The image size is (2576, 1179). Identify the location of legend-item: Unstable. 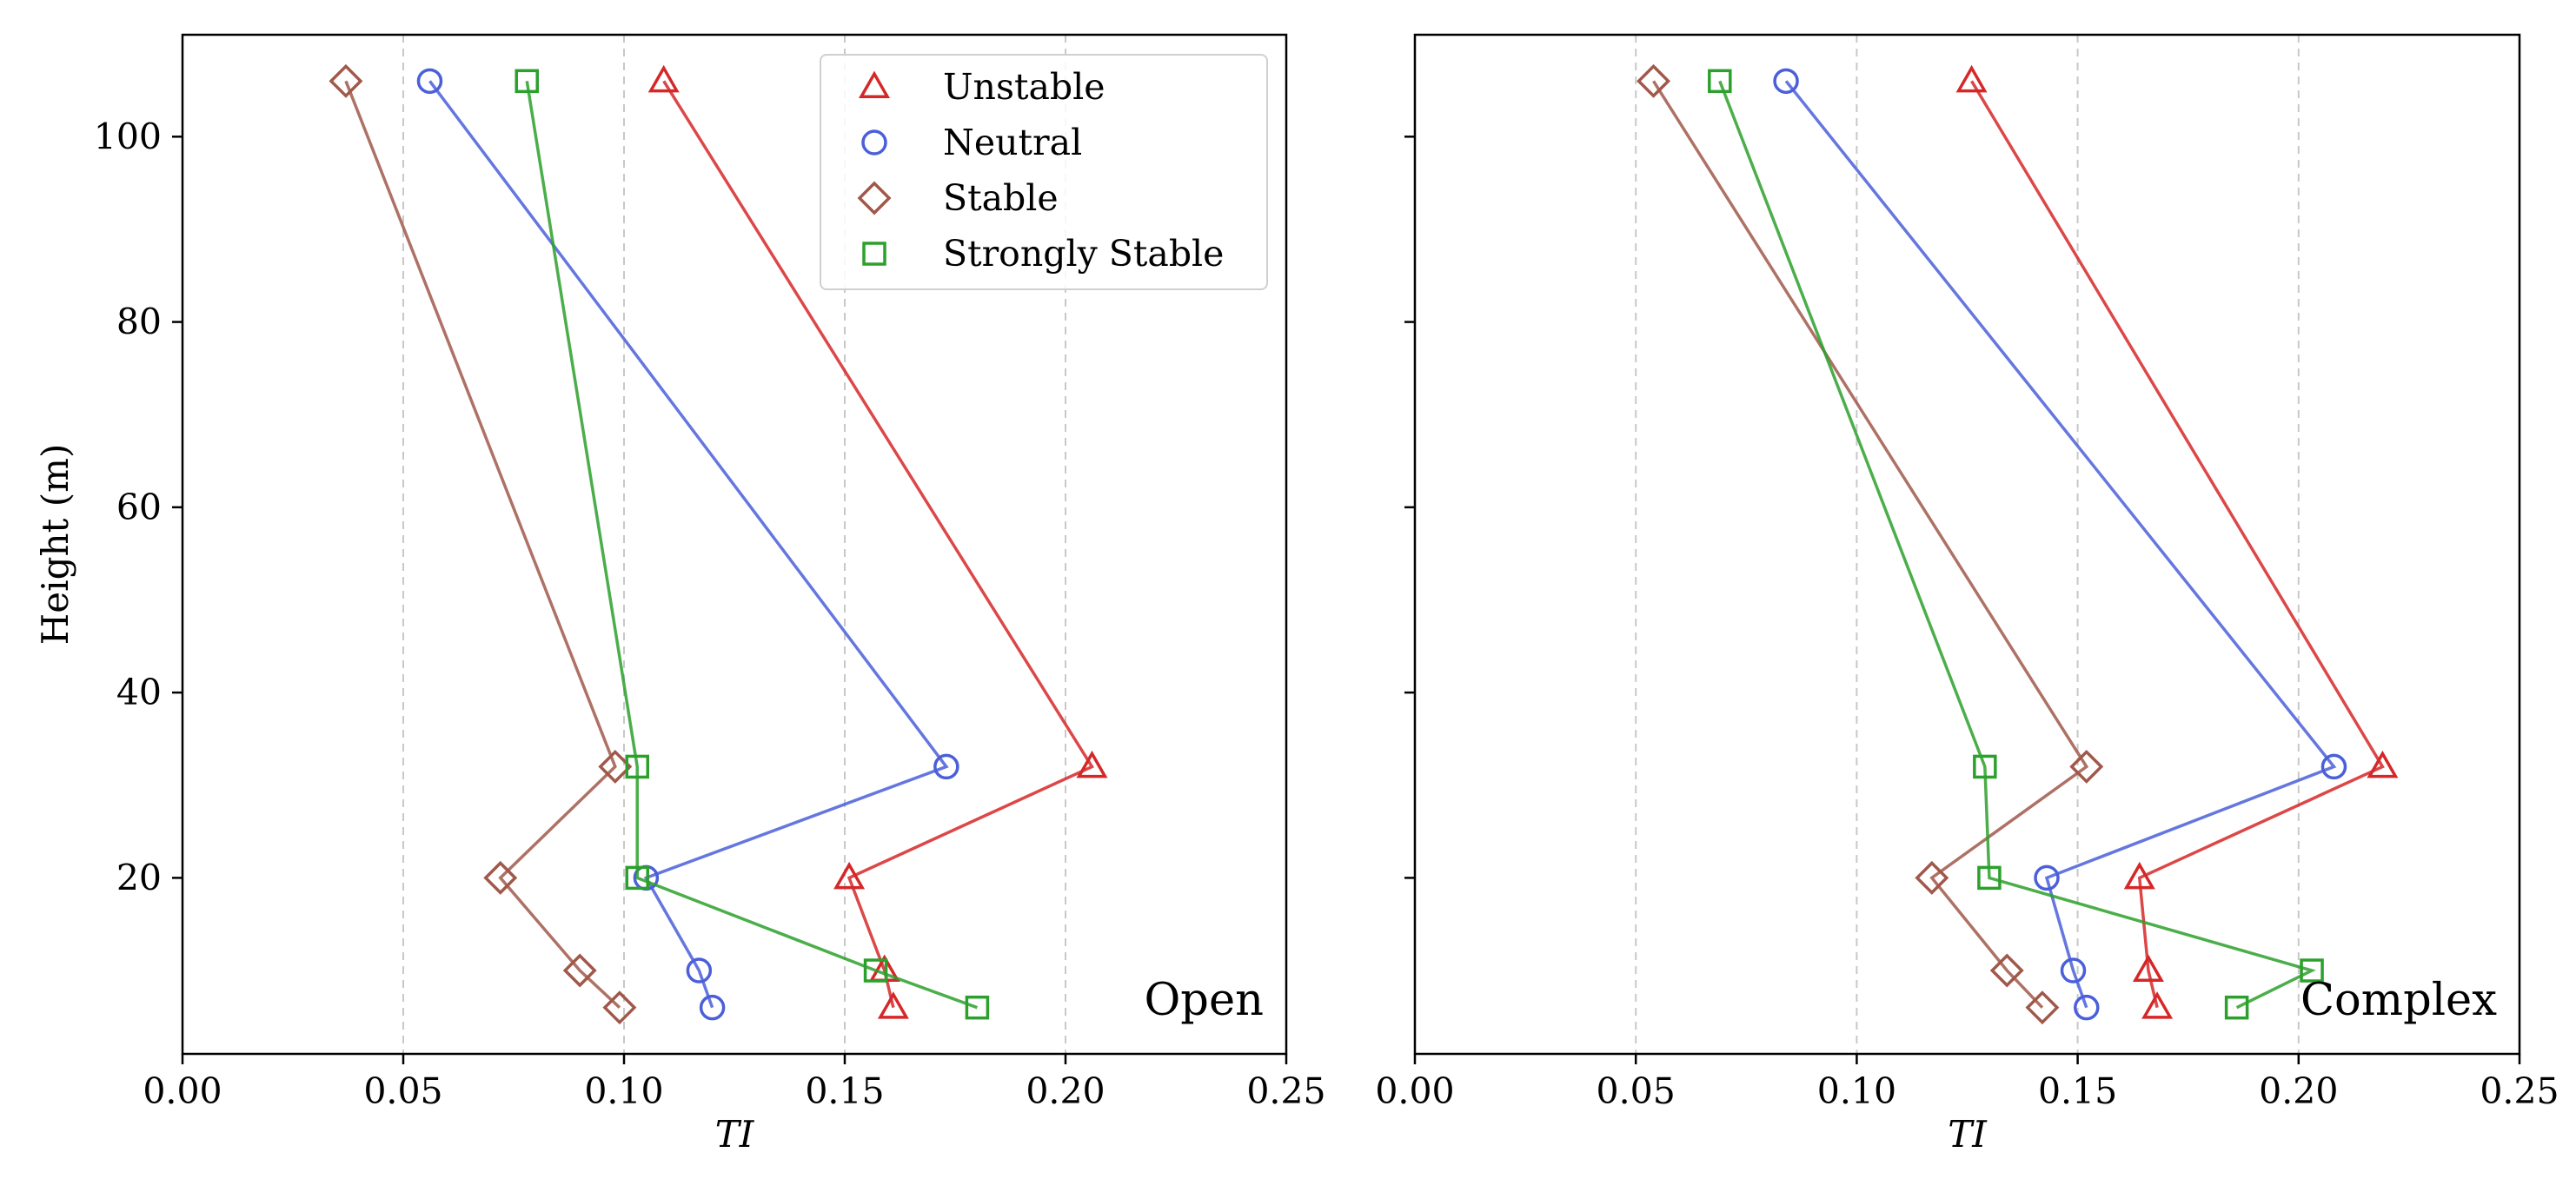
(981, 87).